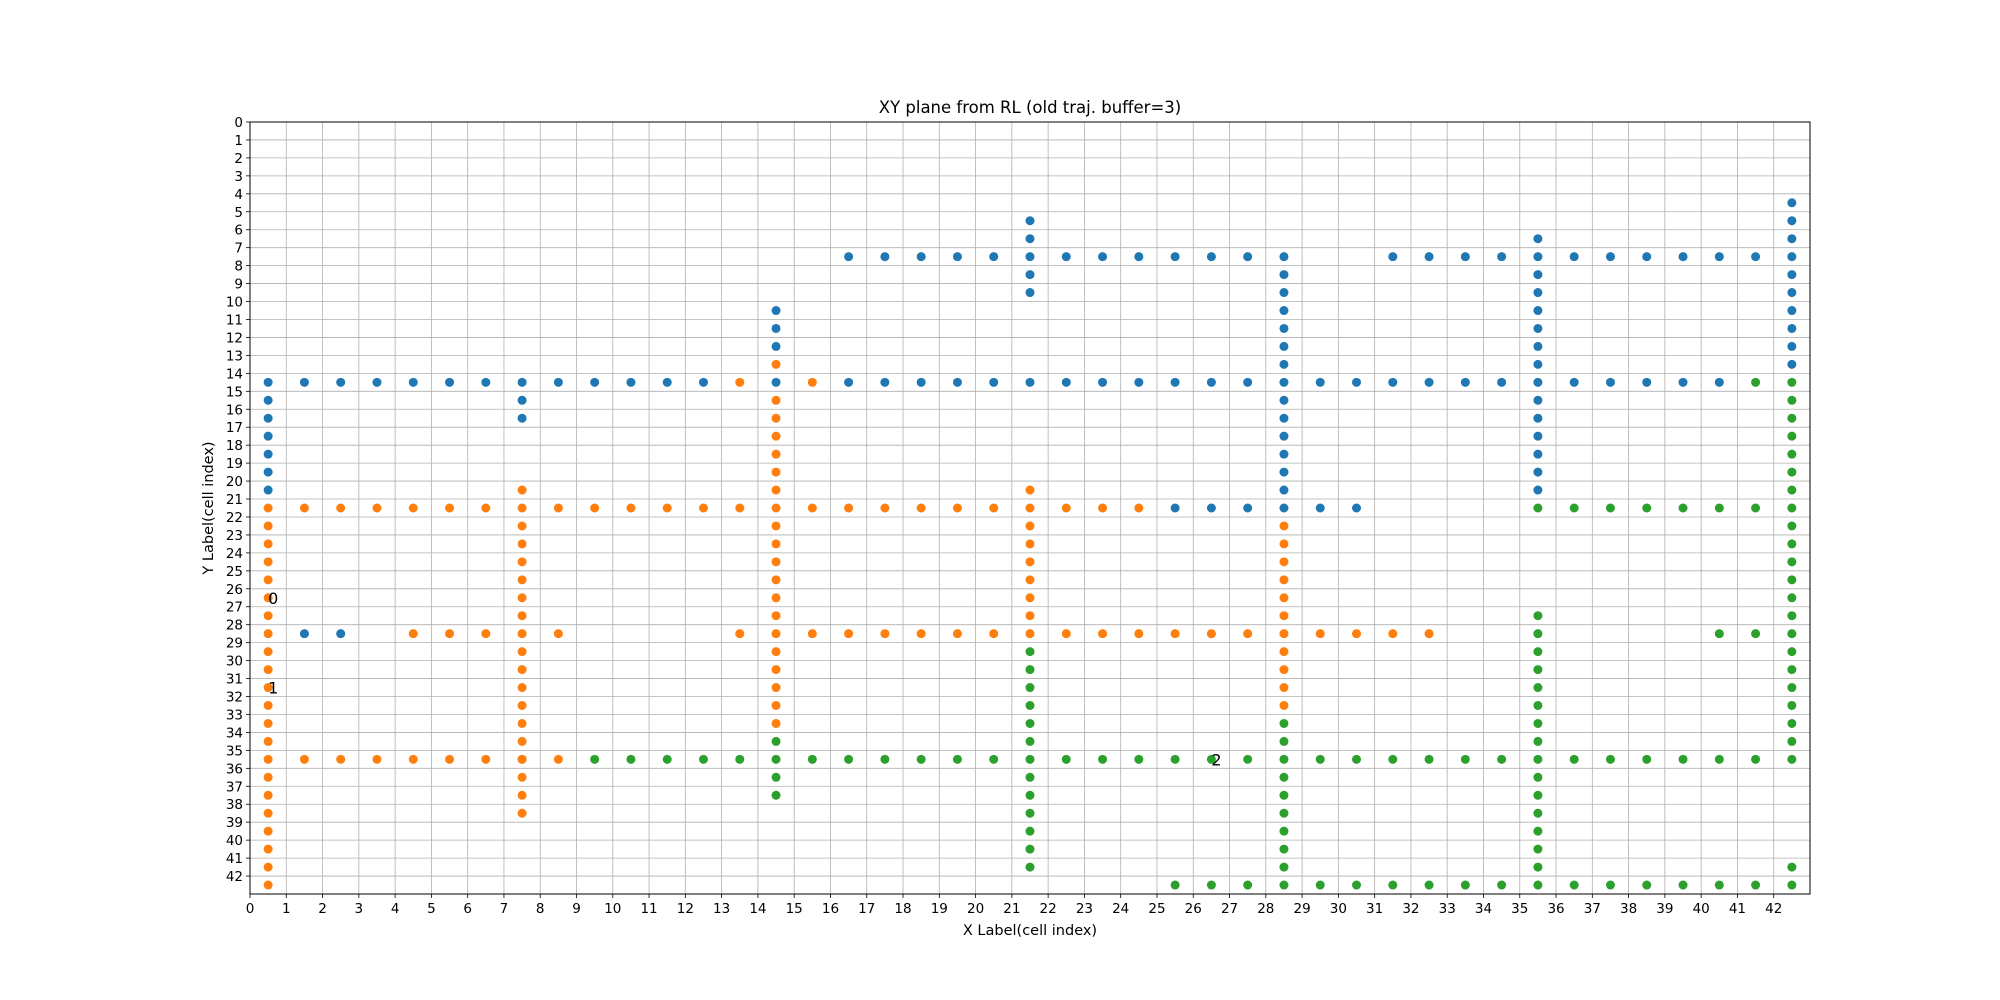  Describe the element at coordinates (234, 680) in the screenshot. I see `y-tick-label: 31` at that location.